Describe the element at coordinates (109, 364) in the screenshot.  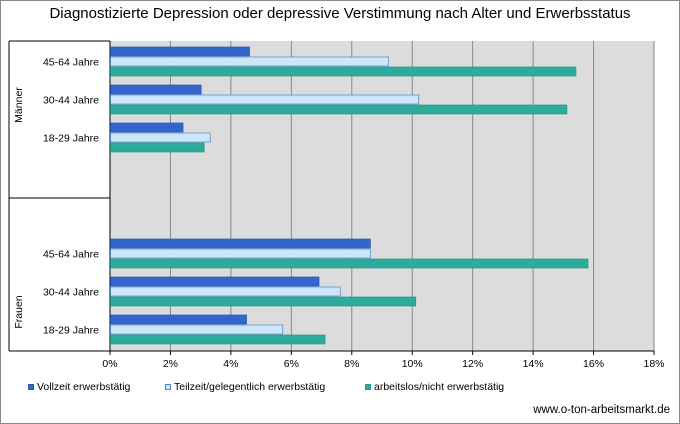
I see `x-tick-label: 0%` at that location.